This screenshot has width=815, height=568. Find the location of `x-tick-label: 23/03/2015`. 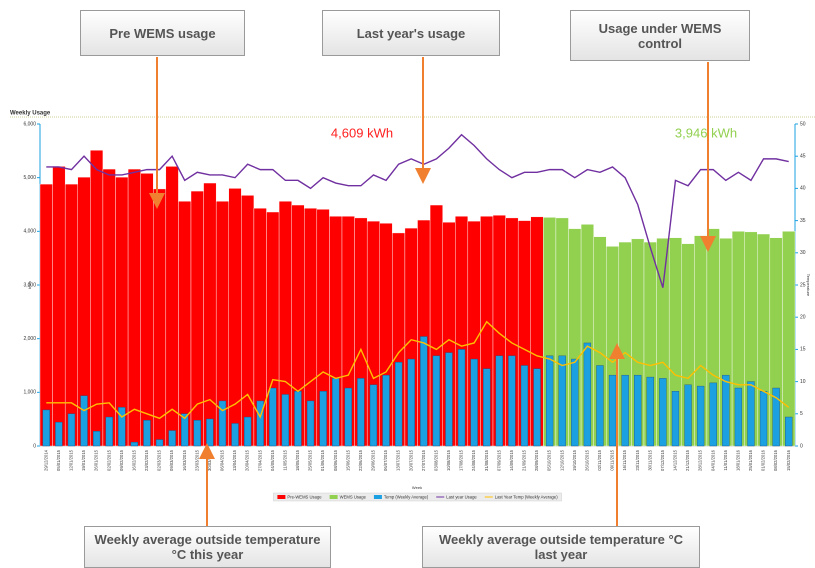

x-tick-label: 23/03/2015 is located at coordinates (196, 460).